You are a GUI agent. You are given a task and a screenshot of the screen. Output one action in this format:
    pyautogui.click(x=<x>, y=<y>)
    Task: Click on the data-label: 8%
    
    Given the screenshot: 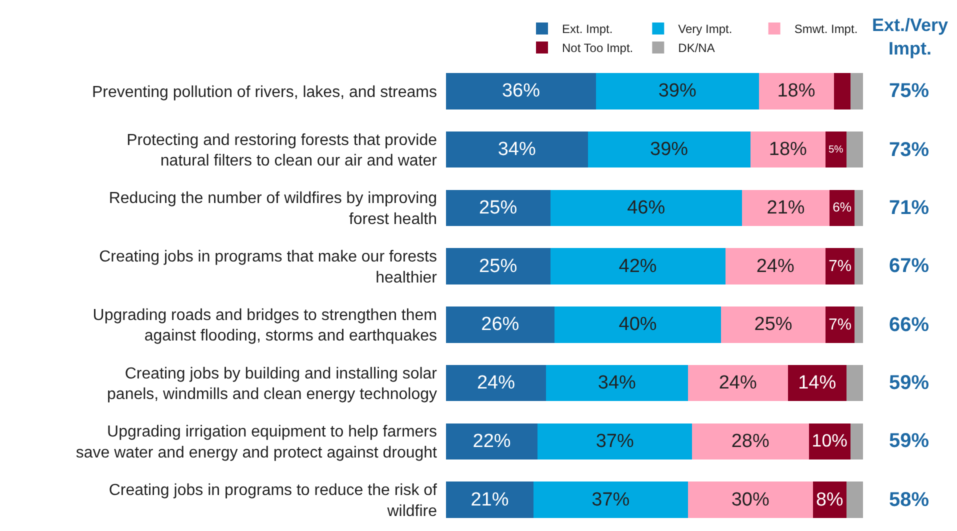 What is the action you would take?
    pyautogui.click(x=830, y=499)
    